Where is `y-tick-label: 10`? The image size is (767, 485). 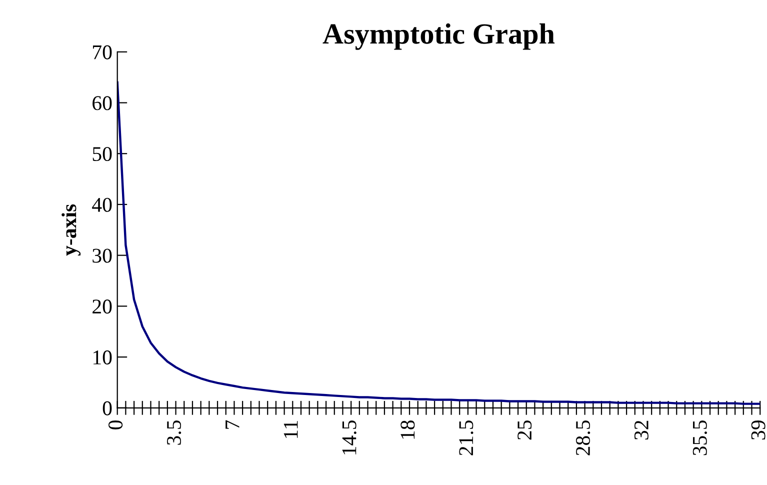
y-tick-label: 10 is located at coordinates (102, 357).